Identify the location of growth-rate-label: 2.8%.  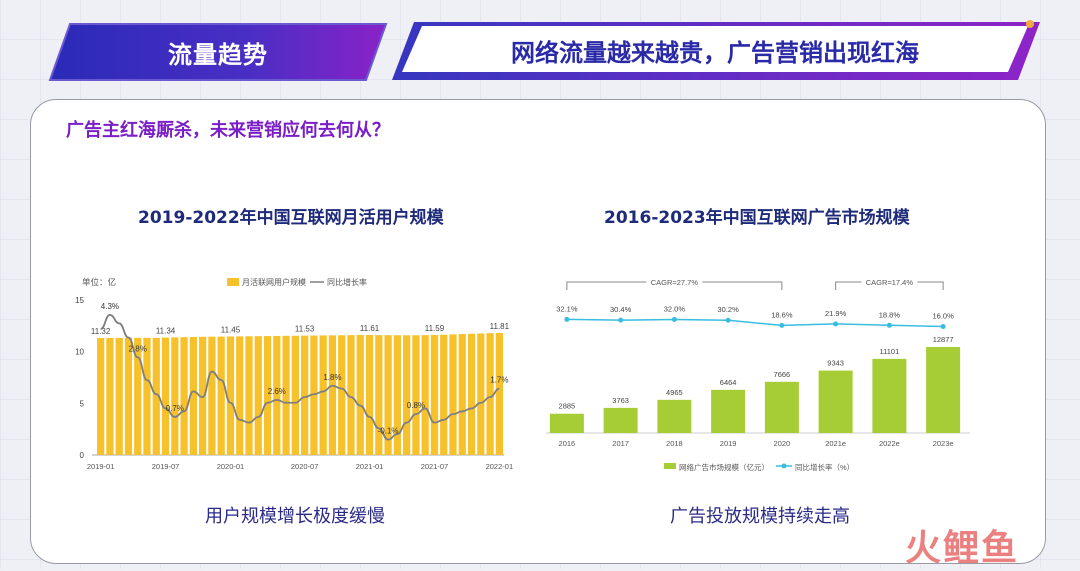
(138, 348).